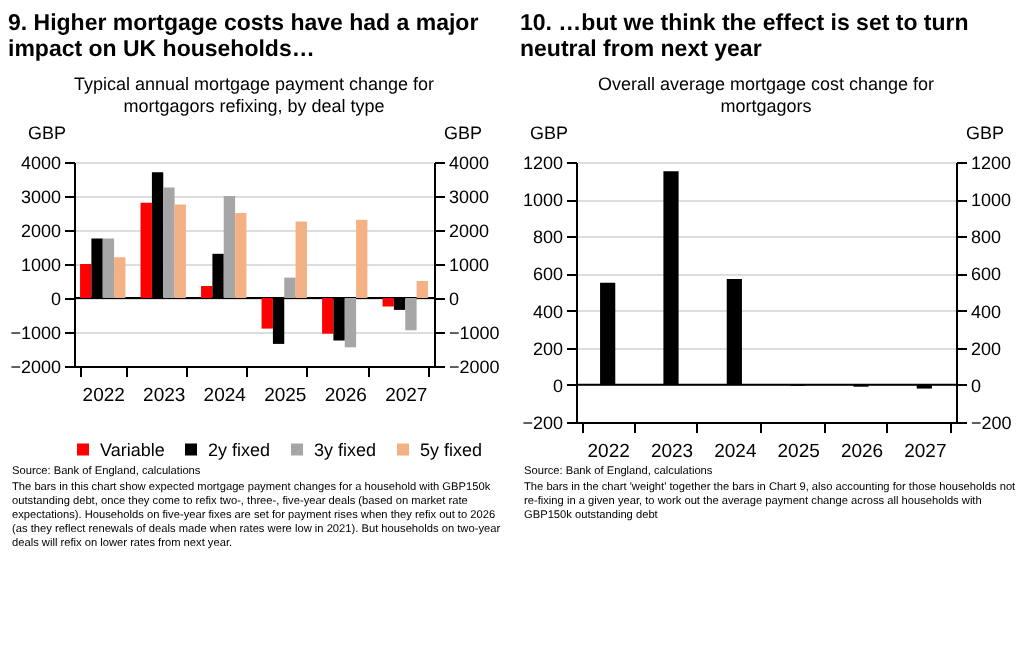 Image resolution: width=1034 pixels, height=664 pixels. What do you see at coordinates (547, 348) in the screenshot?
I see `y-tick-label: 200` at bounding box center [547, 348].